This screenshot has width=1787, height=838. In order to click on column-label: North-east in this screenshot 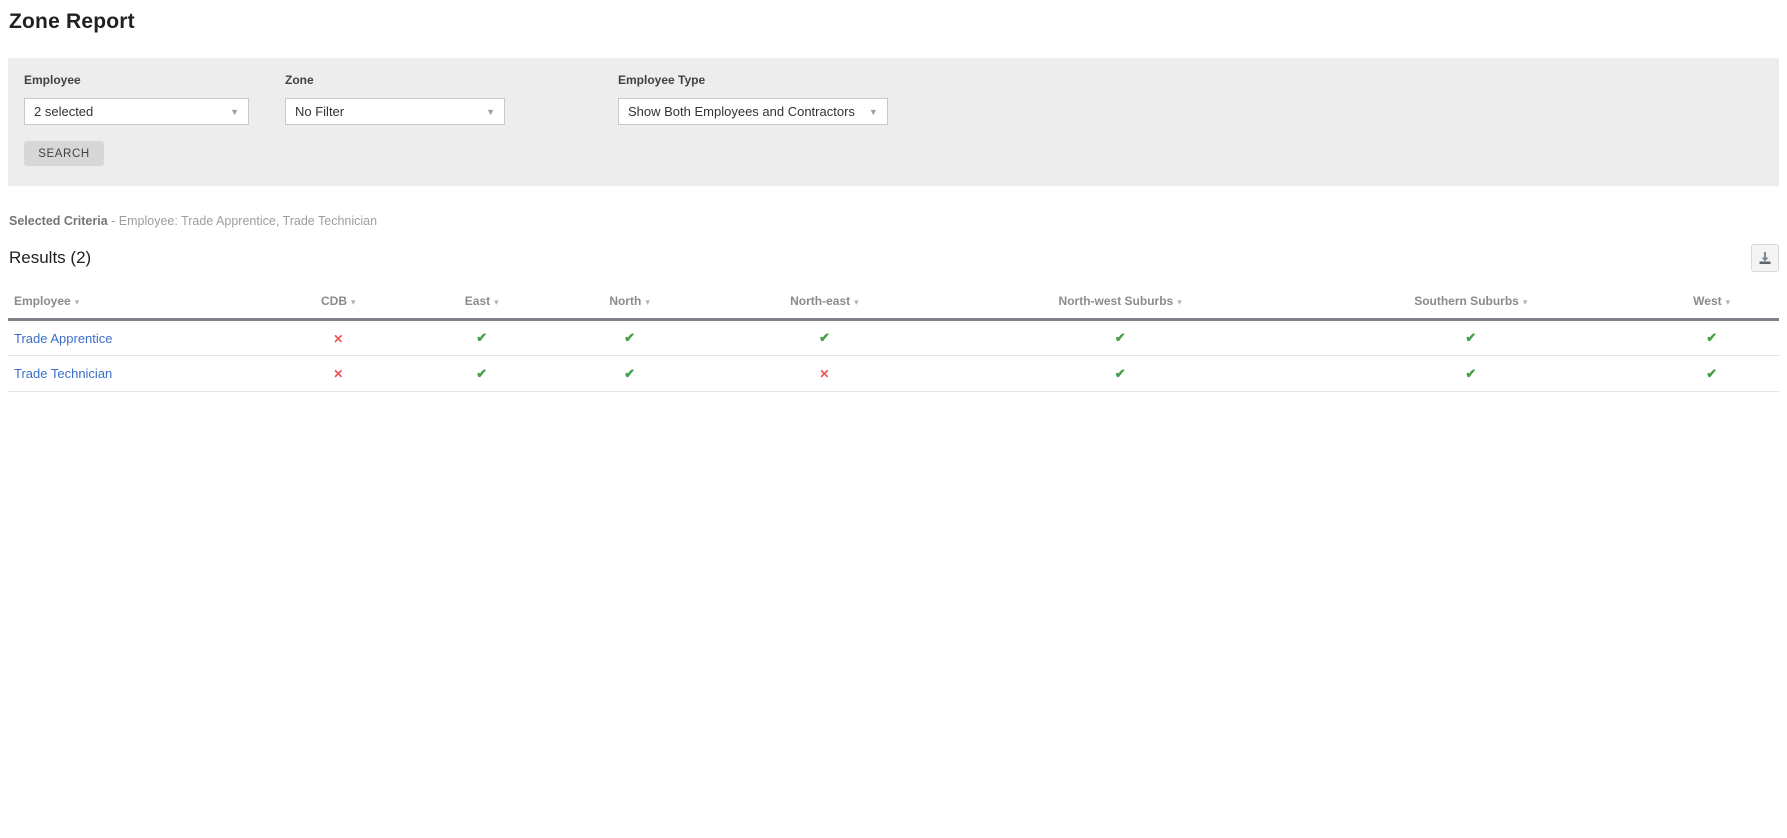, I will do `click(820, 301)`.